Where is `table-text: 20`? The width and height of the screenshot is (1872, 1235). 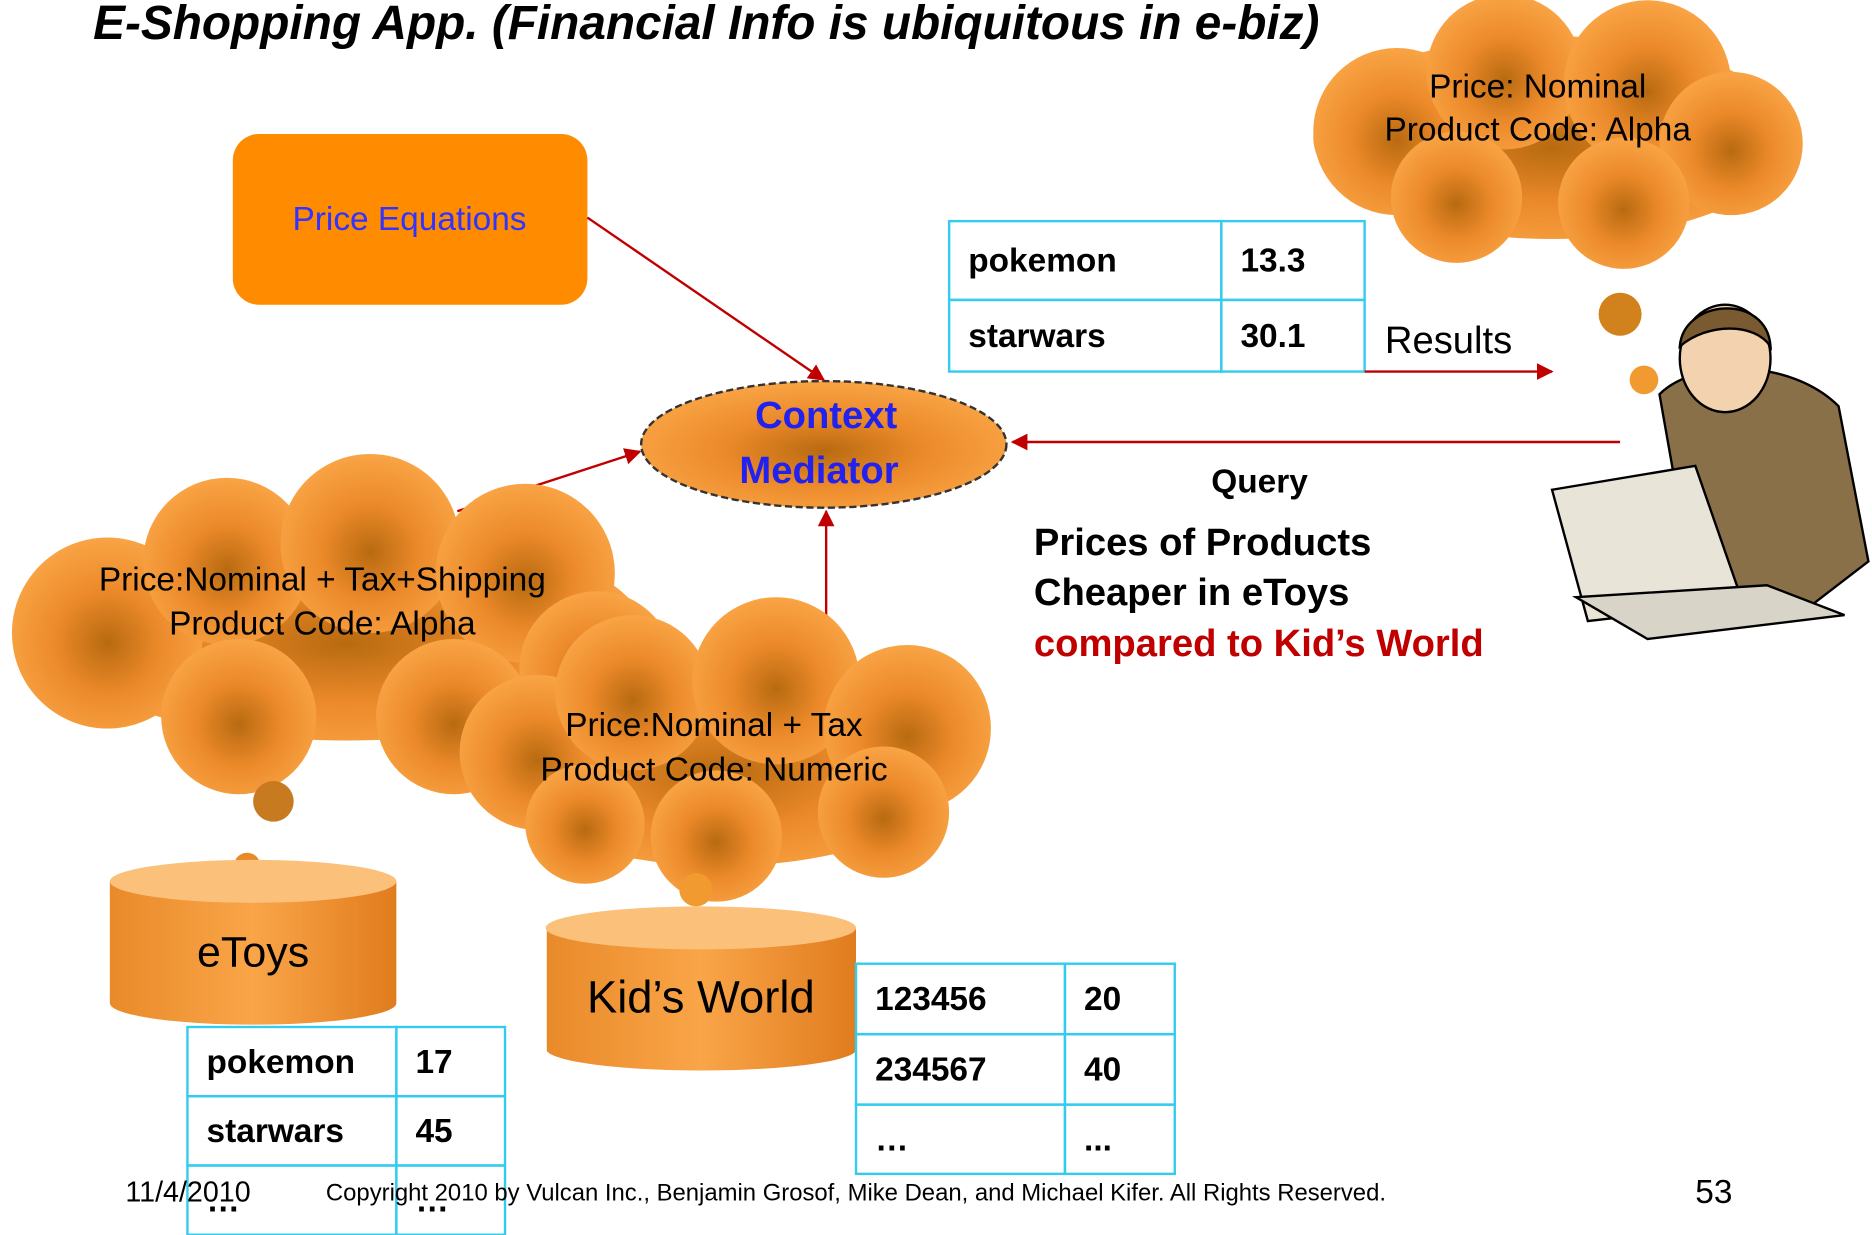
table-text: 20 is located at coordinates (1102, 999).